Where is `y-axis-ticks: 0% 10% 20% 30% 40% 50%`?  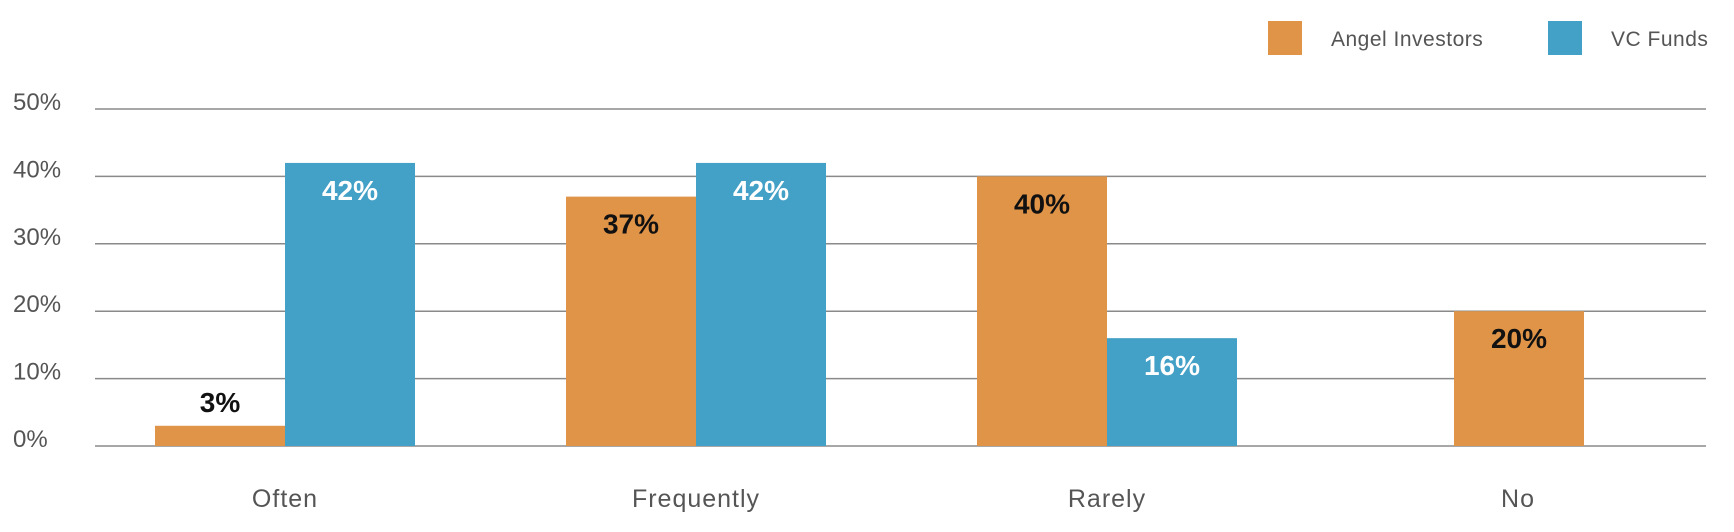 y-axis-ticks: 0% 10% 20% 30% 40% 50% is located at coordinates (37, 271).